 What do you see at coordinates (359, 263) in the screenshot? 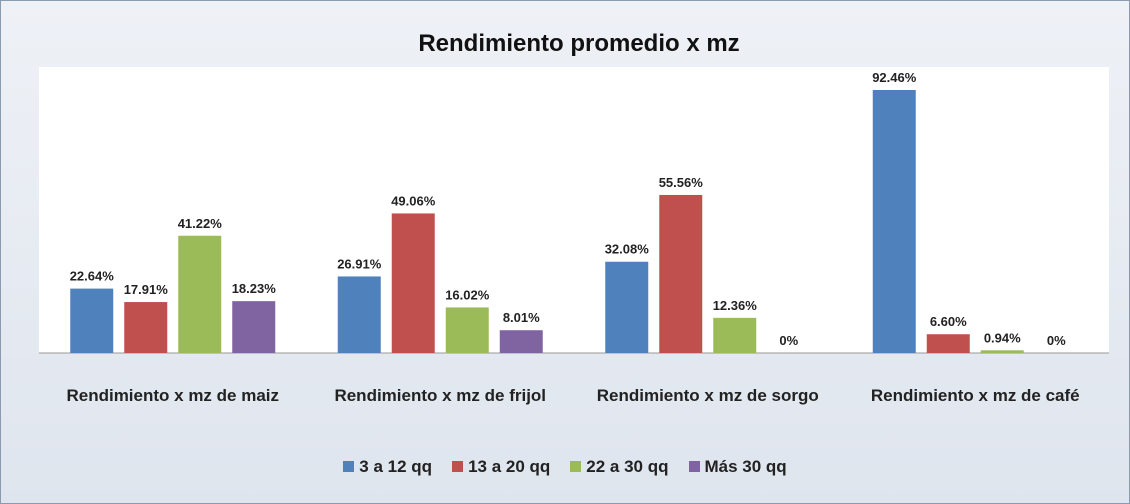
I see `value-label: 26.91%` at bounding box center [359, 263].